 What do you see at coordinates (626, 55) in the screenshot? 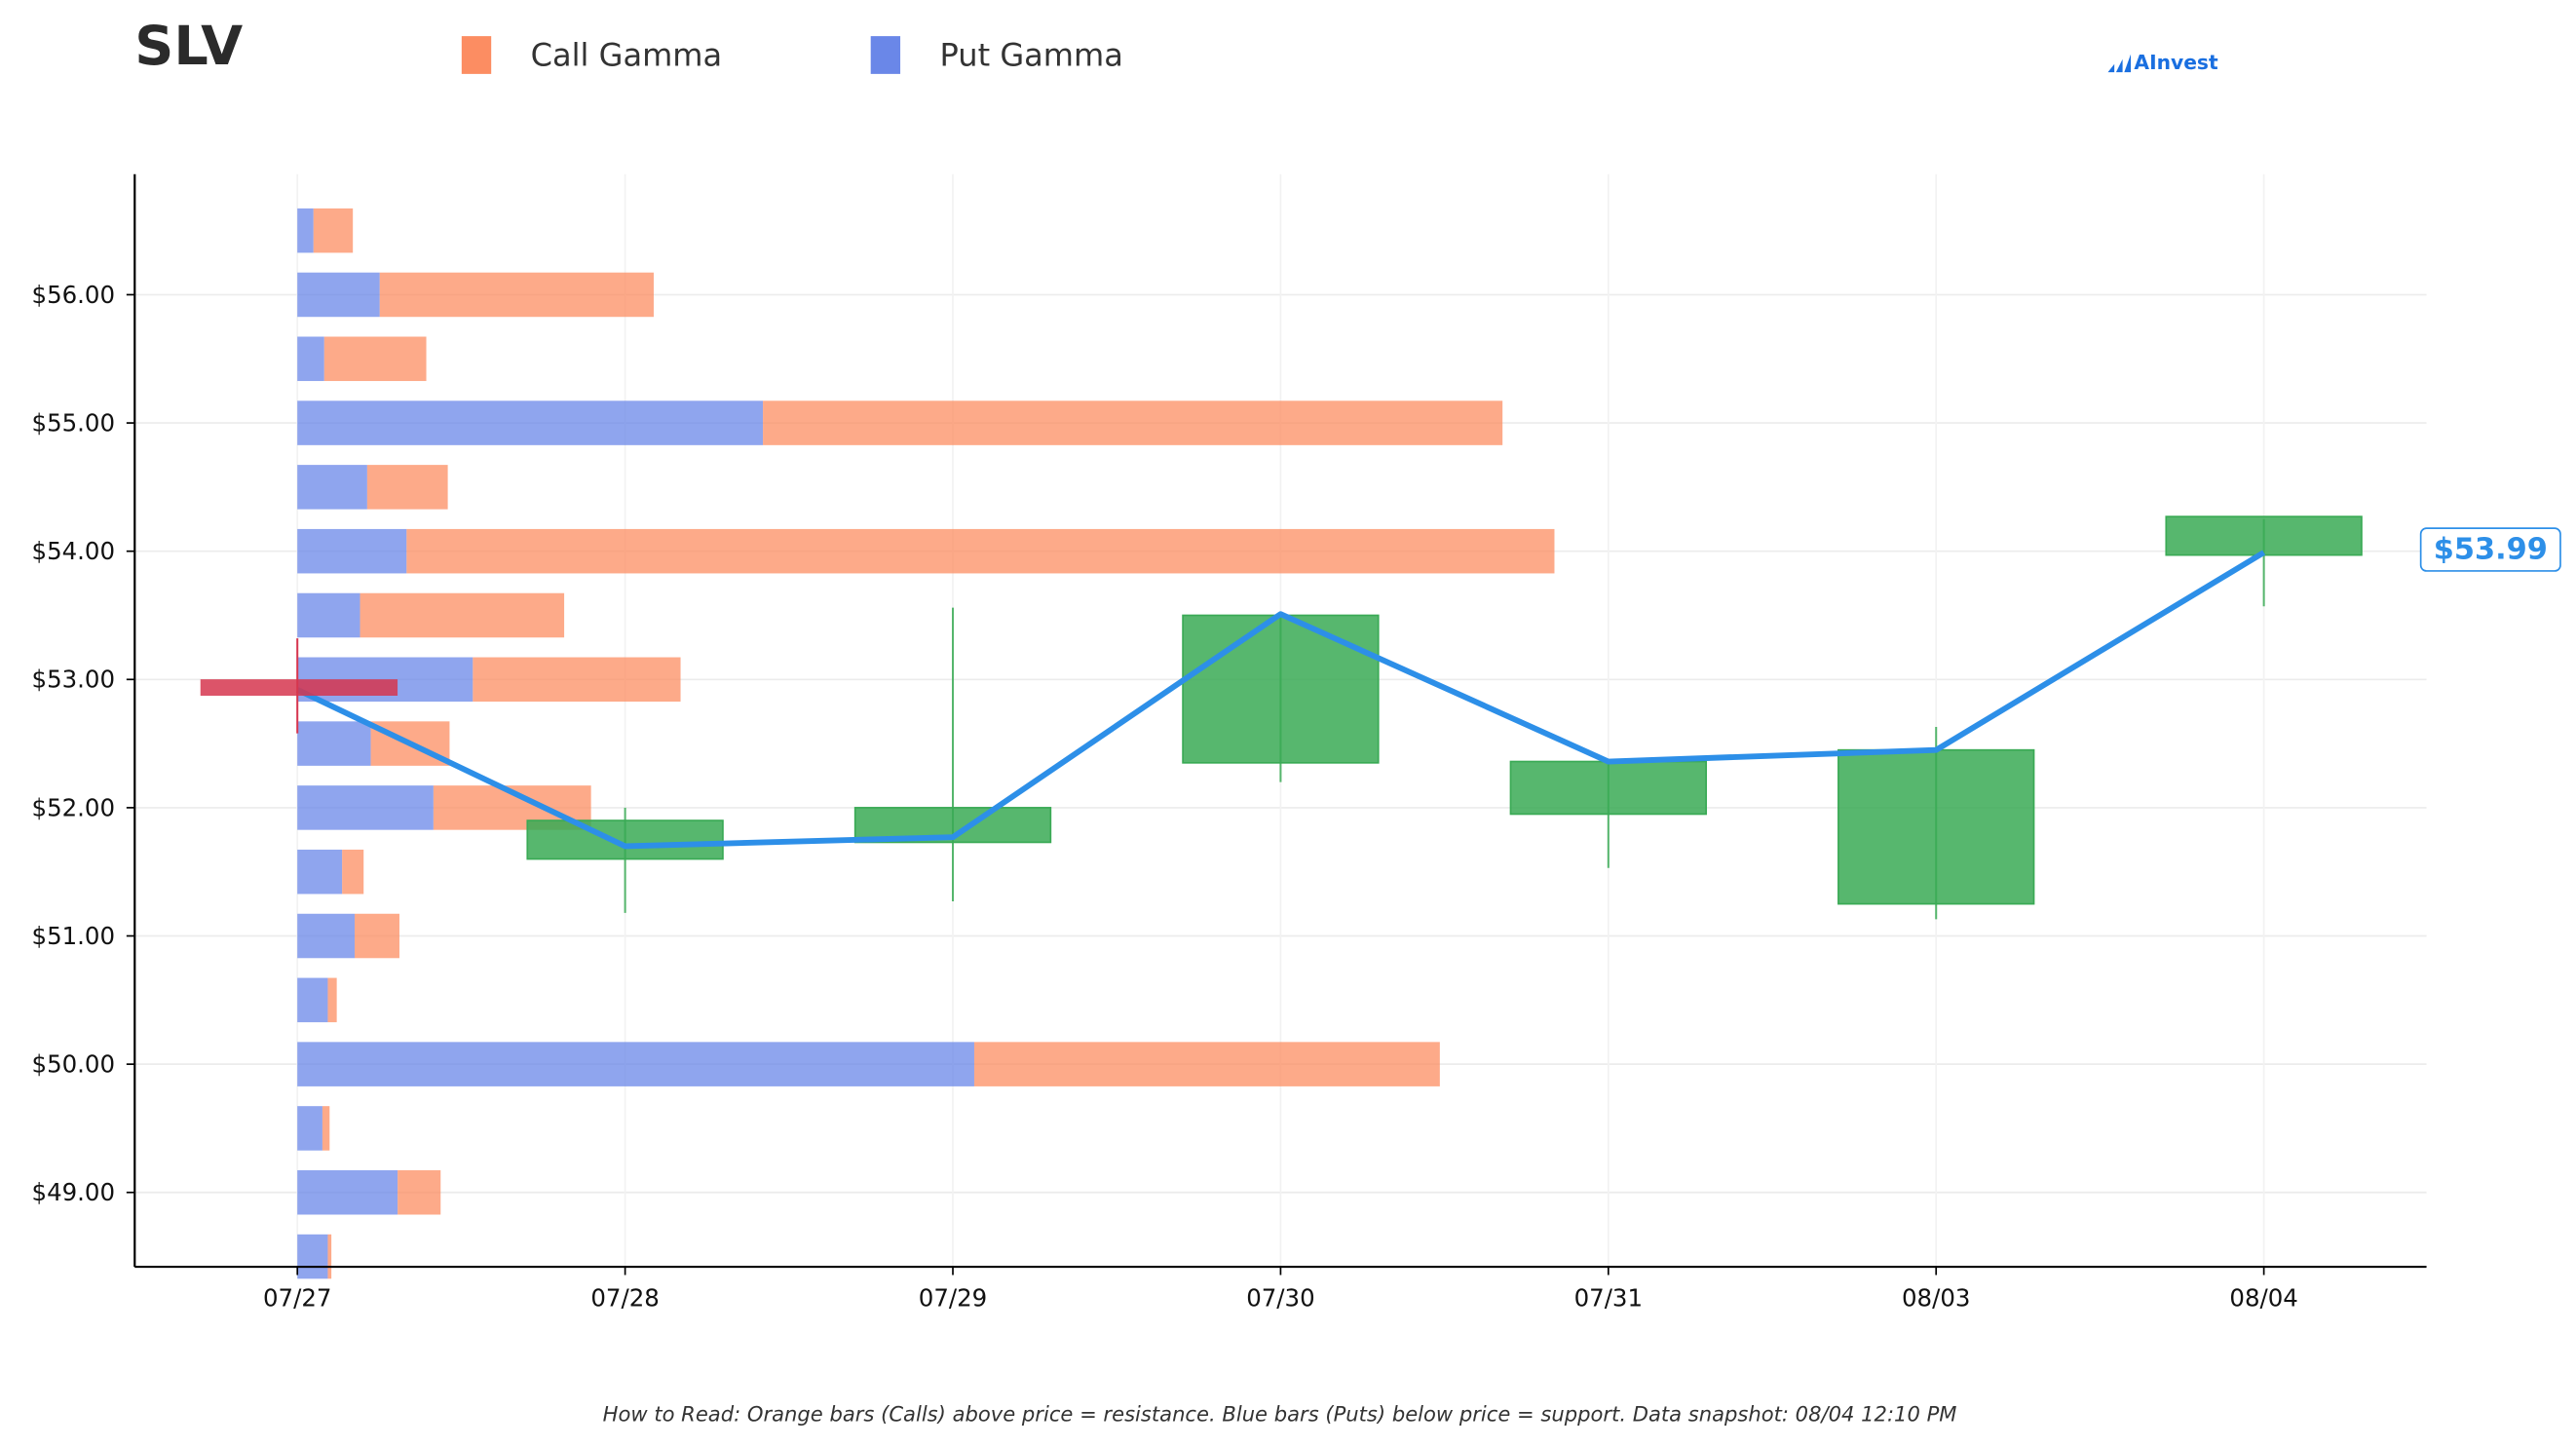
I see `legend-call-label: Call Gamma` at bounding box center [626, 55].